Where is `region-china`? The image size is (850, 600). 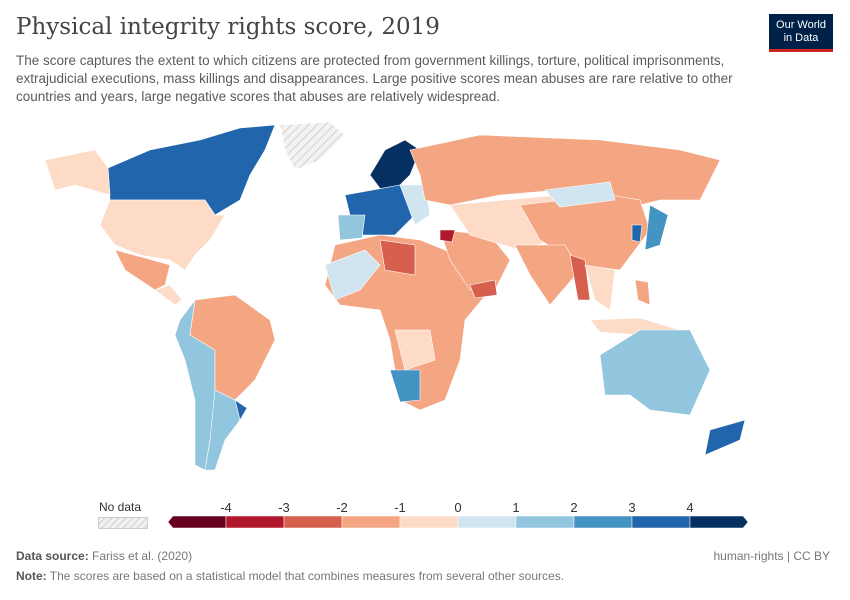 region-china is located at coordinates (585, 232).